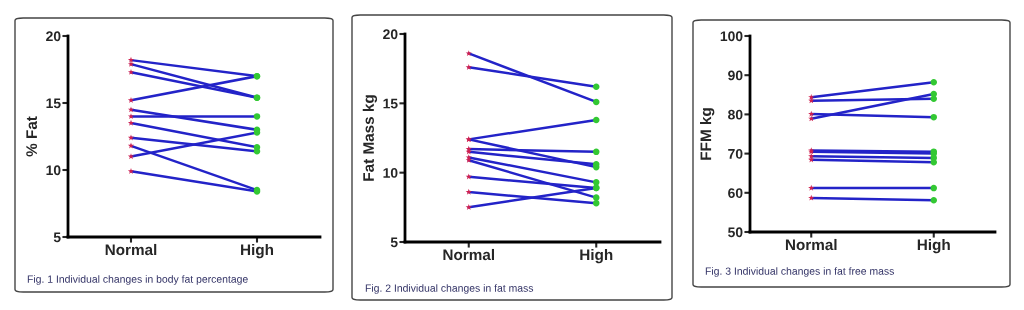  What do you see at coordinates (735, 232) in the screenshot?
I see `y-tick-label: 50` at bounding box center [735, 232].